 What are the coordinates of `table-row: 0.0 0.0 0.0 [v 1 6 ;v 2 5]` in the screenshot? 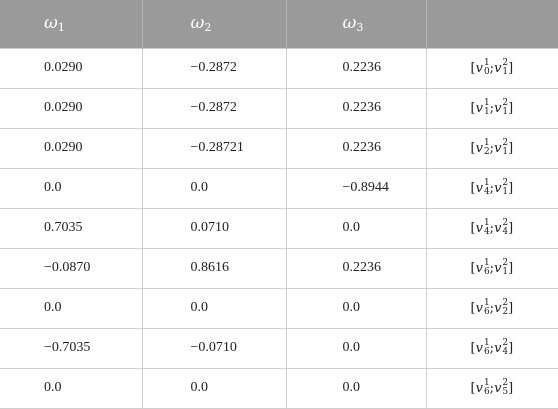 It's located at (279, 388).